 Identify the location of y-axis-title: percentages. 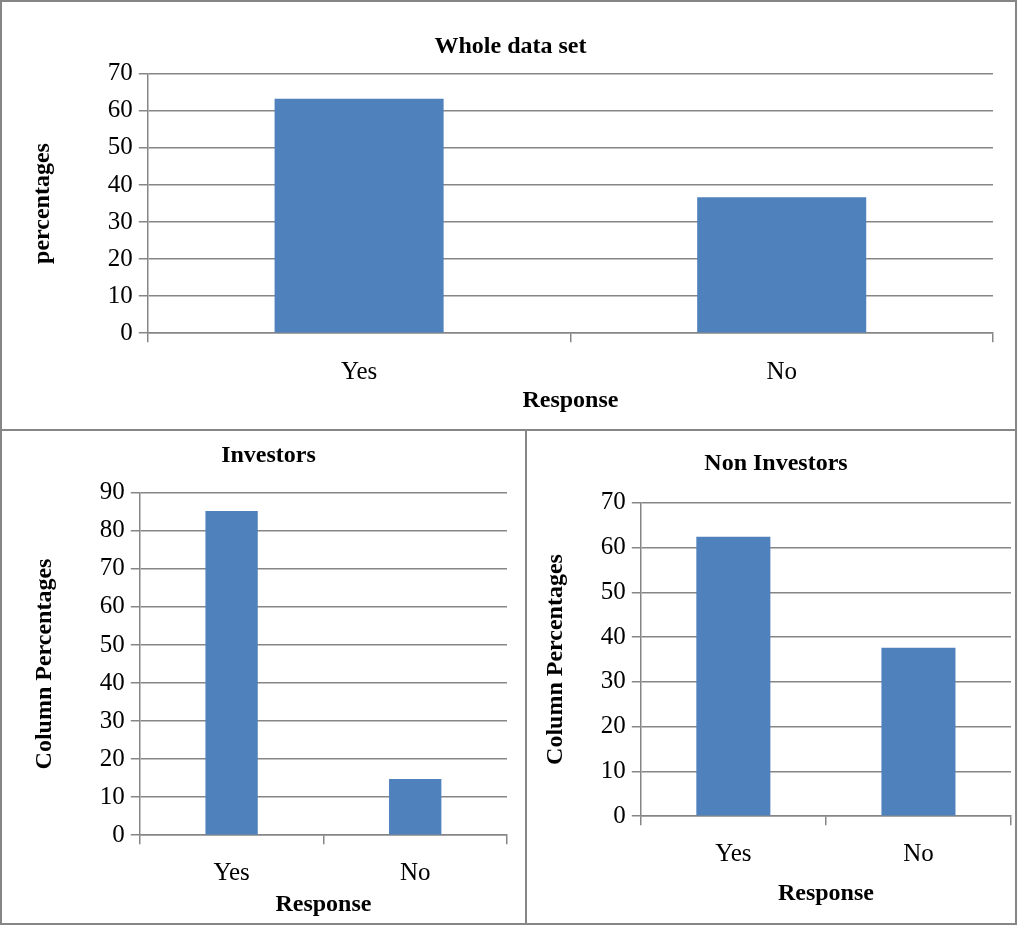
(40, 203).